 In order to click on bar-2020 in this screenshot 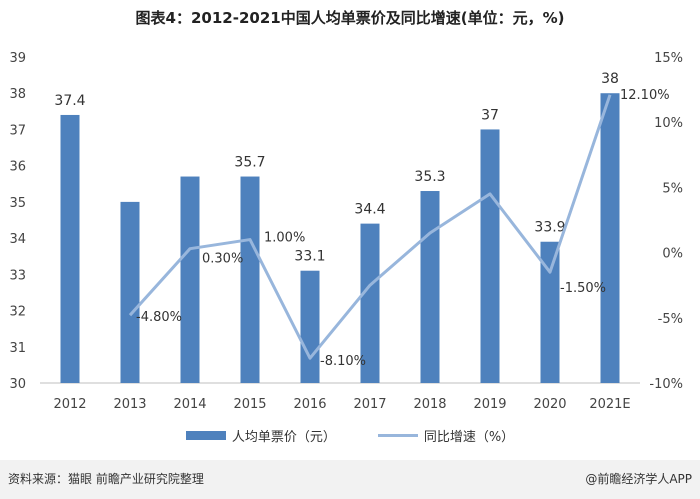, I will do `click(550, 312)`.